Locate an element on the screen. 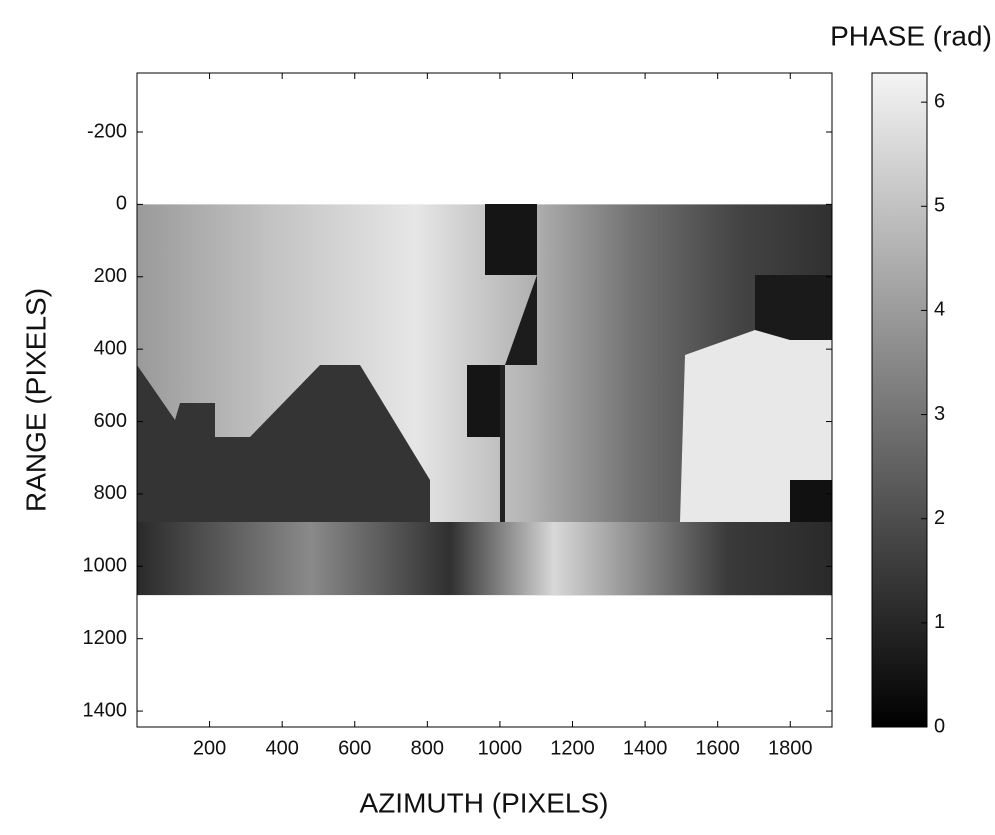  colorbar-title: PHASE (rad) is located at coordinates (911, 35).